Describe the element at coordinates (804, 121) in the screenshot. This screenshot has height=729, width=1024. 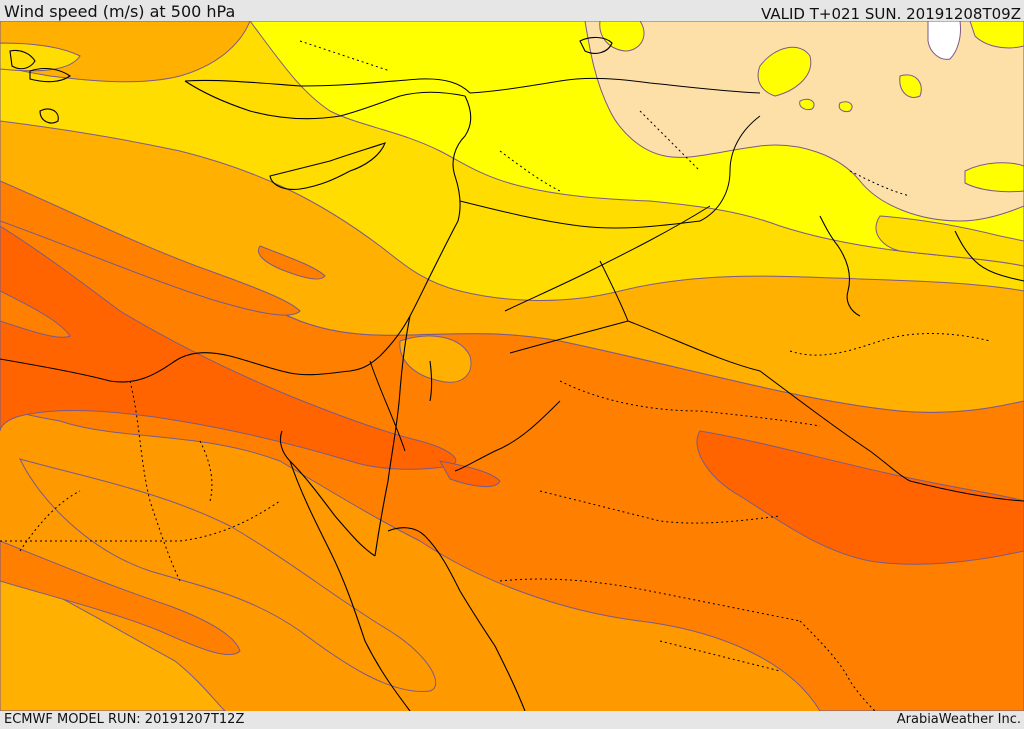
I see `wind-band-peach` at that location.